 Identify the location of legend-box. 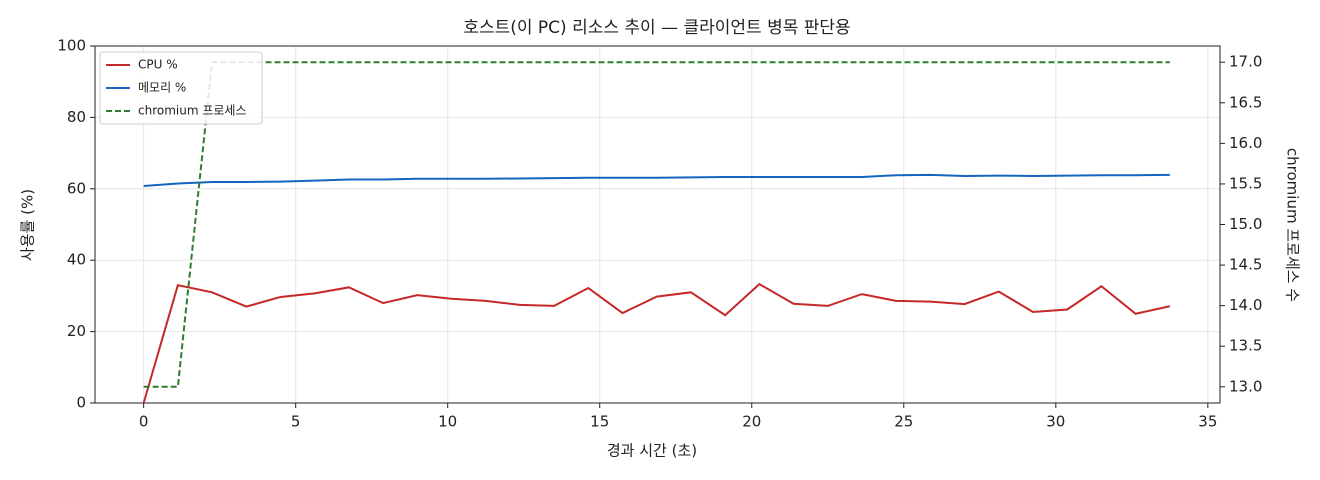
(181, 88).